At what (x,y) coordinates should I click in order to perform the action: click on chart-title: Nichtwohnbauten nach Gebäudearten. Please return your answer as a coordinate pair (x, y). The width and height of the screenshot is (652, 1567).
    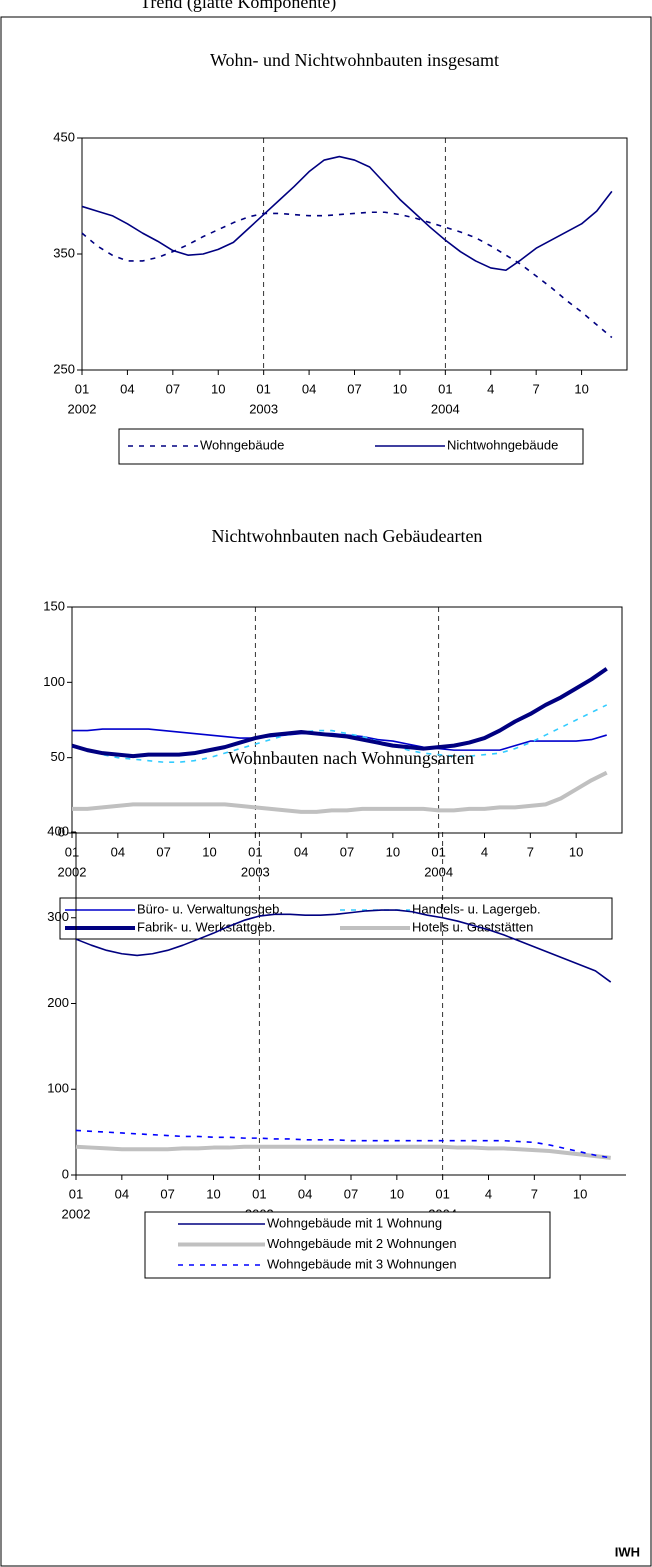
    Looking at the image, I should click on (347, 536).